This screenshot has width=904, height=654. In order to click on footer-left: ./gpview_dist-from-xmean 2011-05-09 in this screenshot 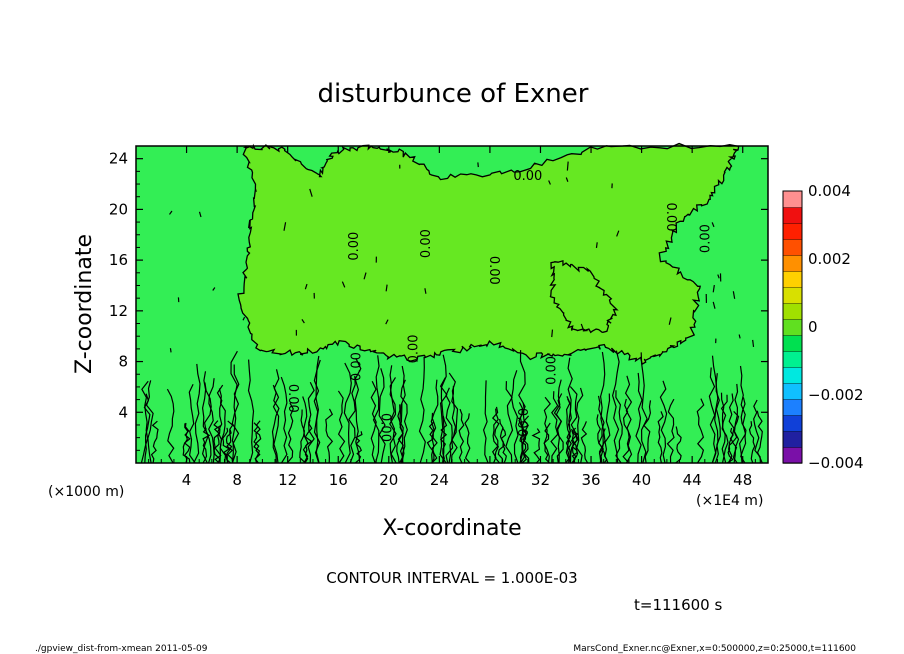, I will do `click(121, 649)`.